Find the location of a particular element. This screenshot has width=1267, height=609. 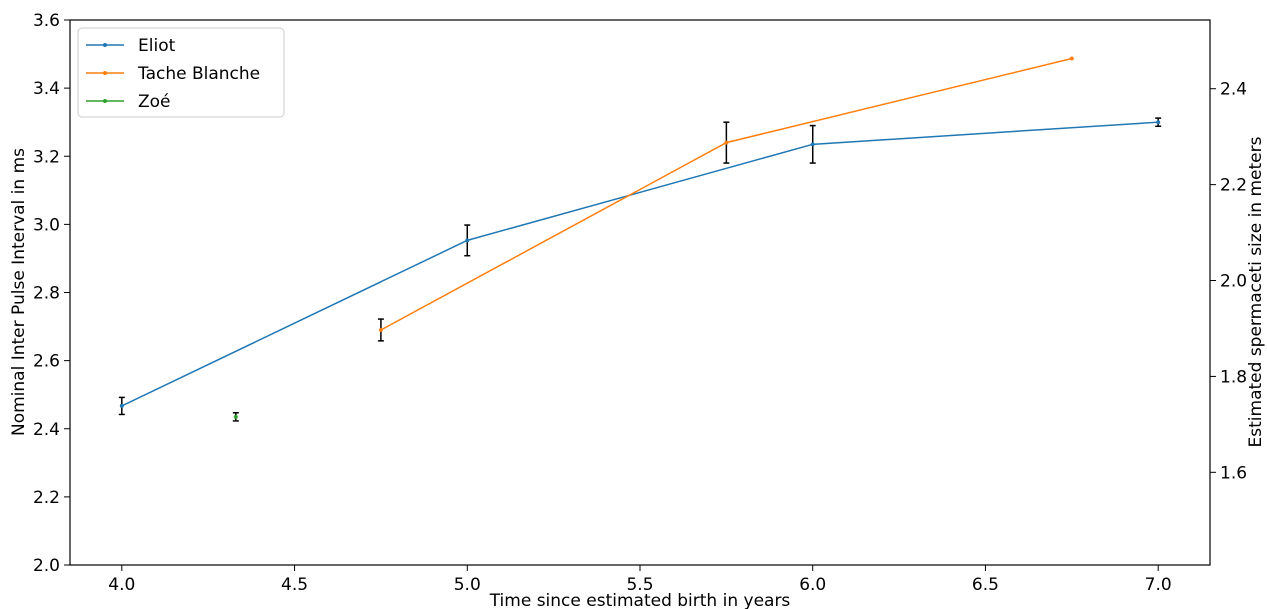

x-tick-label: 7.0 is located at coordinates (1158, 585).